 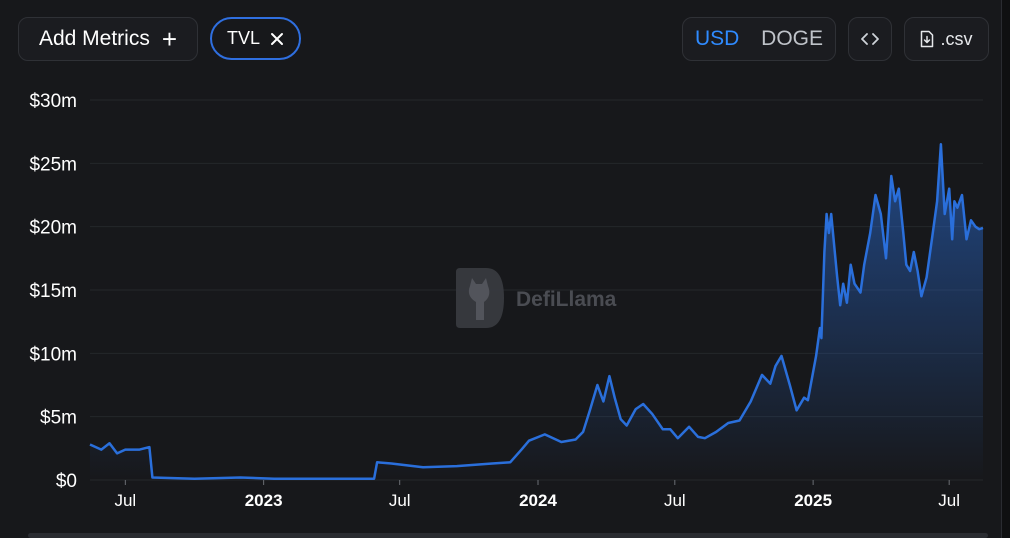 I want to click on y-axis: $0 $5m $10m $15m $20m $25m $30m, so click(x=53, y=291).